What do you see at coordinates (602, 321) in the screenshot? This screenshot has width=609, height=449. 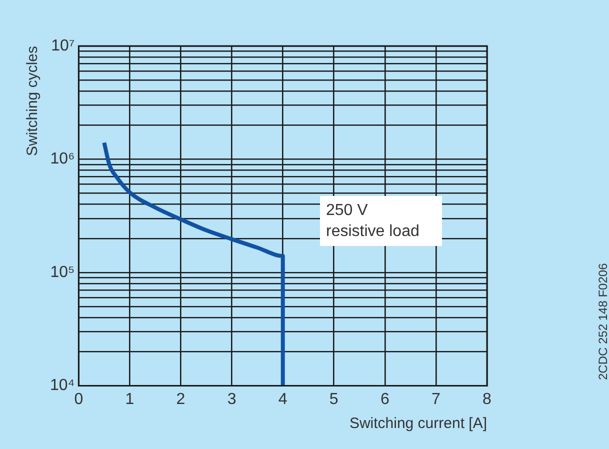 I see `text: 2CDC 252 148 F0206` at bounding box center [602, 321].